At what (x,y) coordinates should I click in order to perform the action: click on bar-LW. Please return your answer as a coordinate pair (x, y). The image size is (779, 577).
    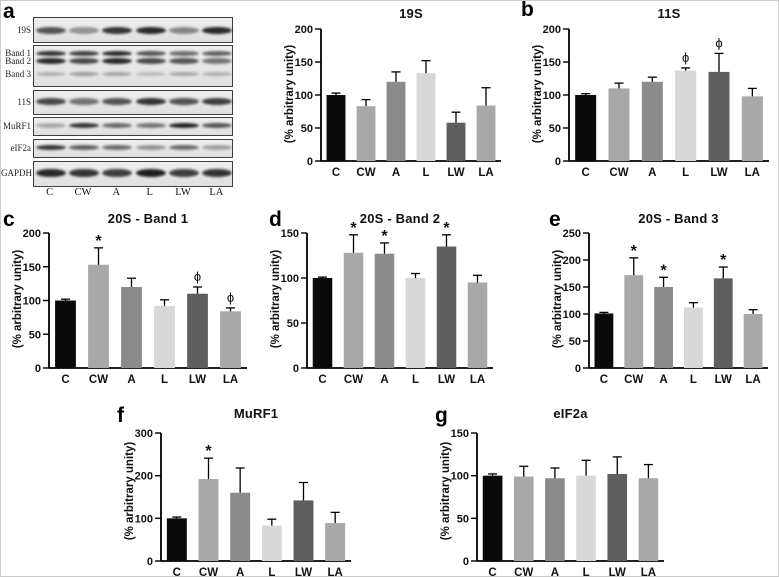
    Looking at the image, I should click on (723, 323).